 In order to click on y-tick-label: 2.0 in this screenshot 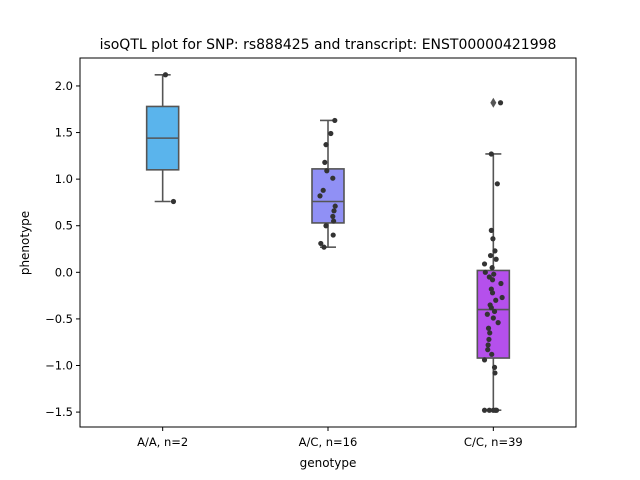, I will do `click(64, 86)`.